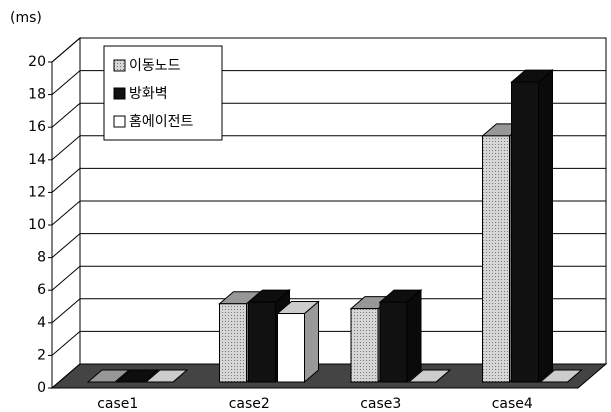 The image size is (611, 412). I want to click on legend-label: 홈에이전트, so click(161, 122).